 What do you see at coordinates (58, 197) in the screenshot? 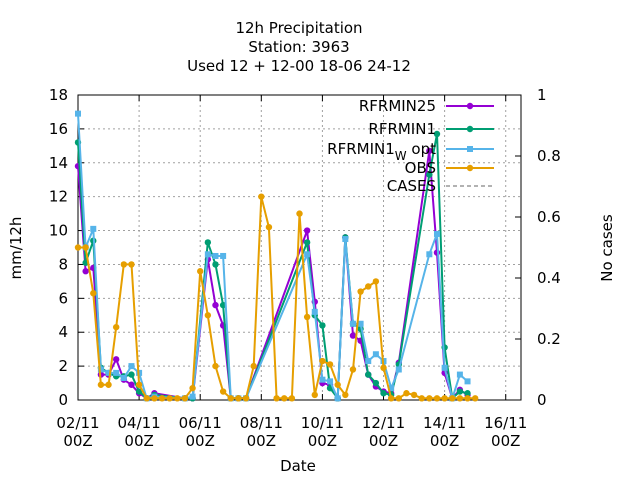
I see `y-tick-label: 12` at bounding box center [58, 197].